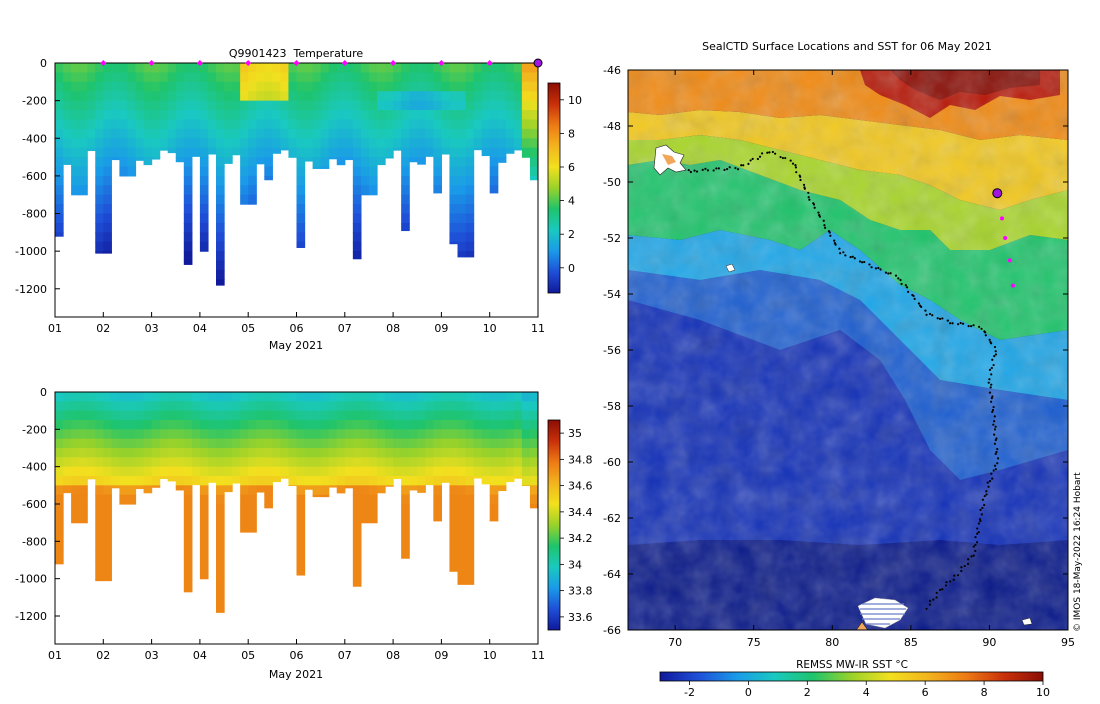  Describe the element at coordinates (689, 692) in the screenshot. I see `sst-colorbar-tick-label: -2` at that location.